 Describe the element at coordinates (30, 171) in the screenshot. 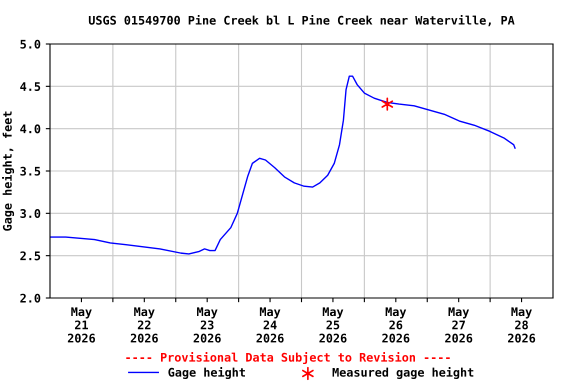

I see `y-tick-label: 3.5` at that location.